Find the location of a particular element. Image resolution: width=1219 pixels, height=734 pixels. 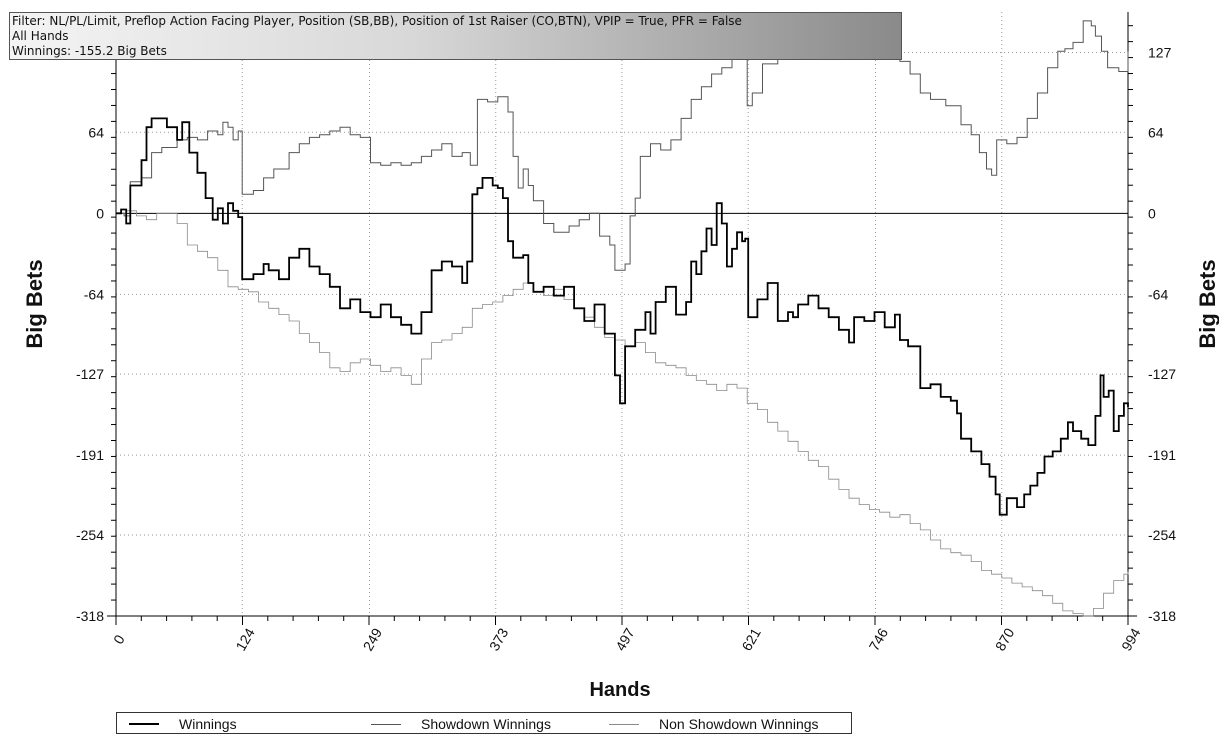

y-tick-label-right: -191 is located at coordinates (1162, 455).